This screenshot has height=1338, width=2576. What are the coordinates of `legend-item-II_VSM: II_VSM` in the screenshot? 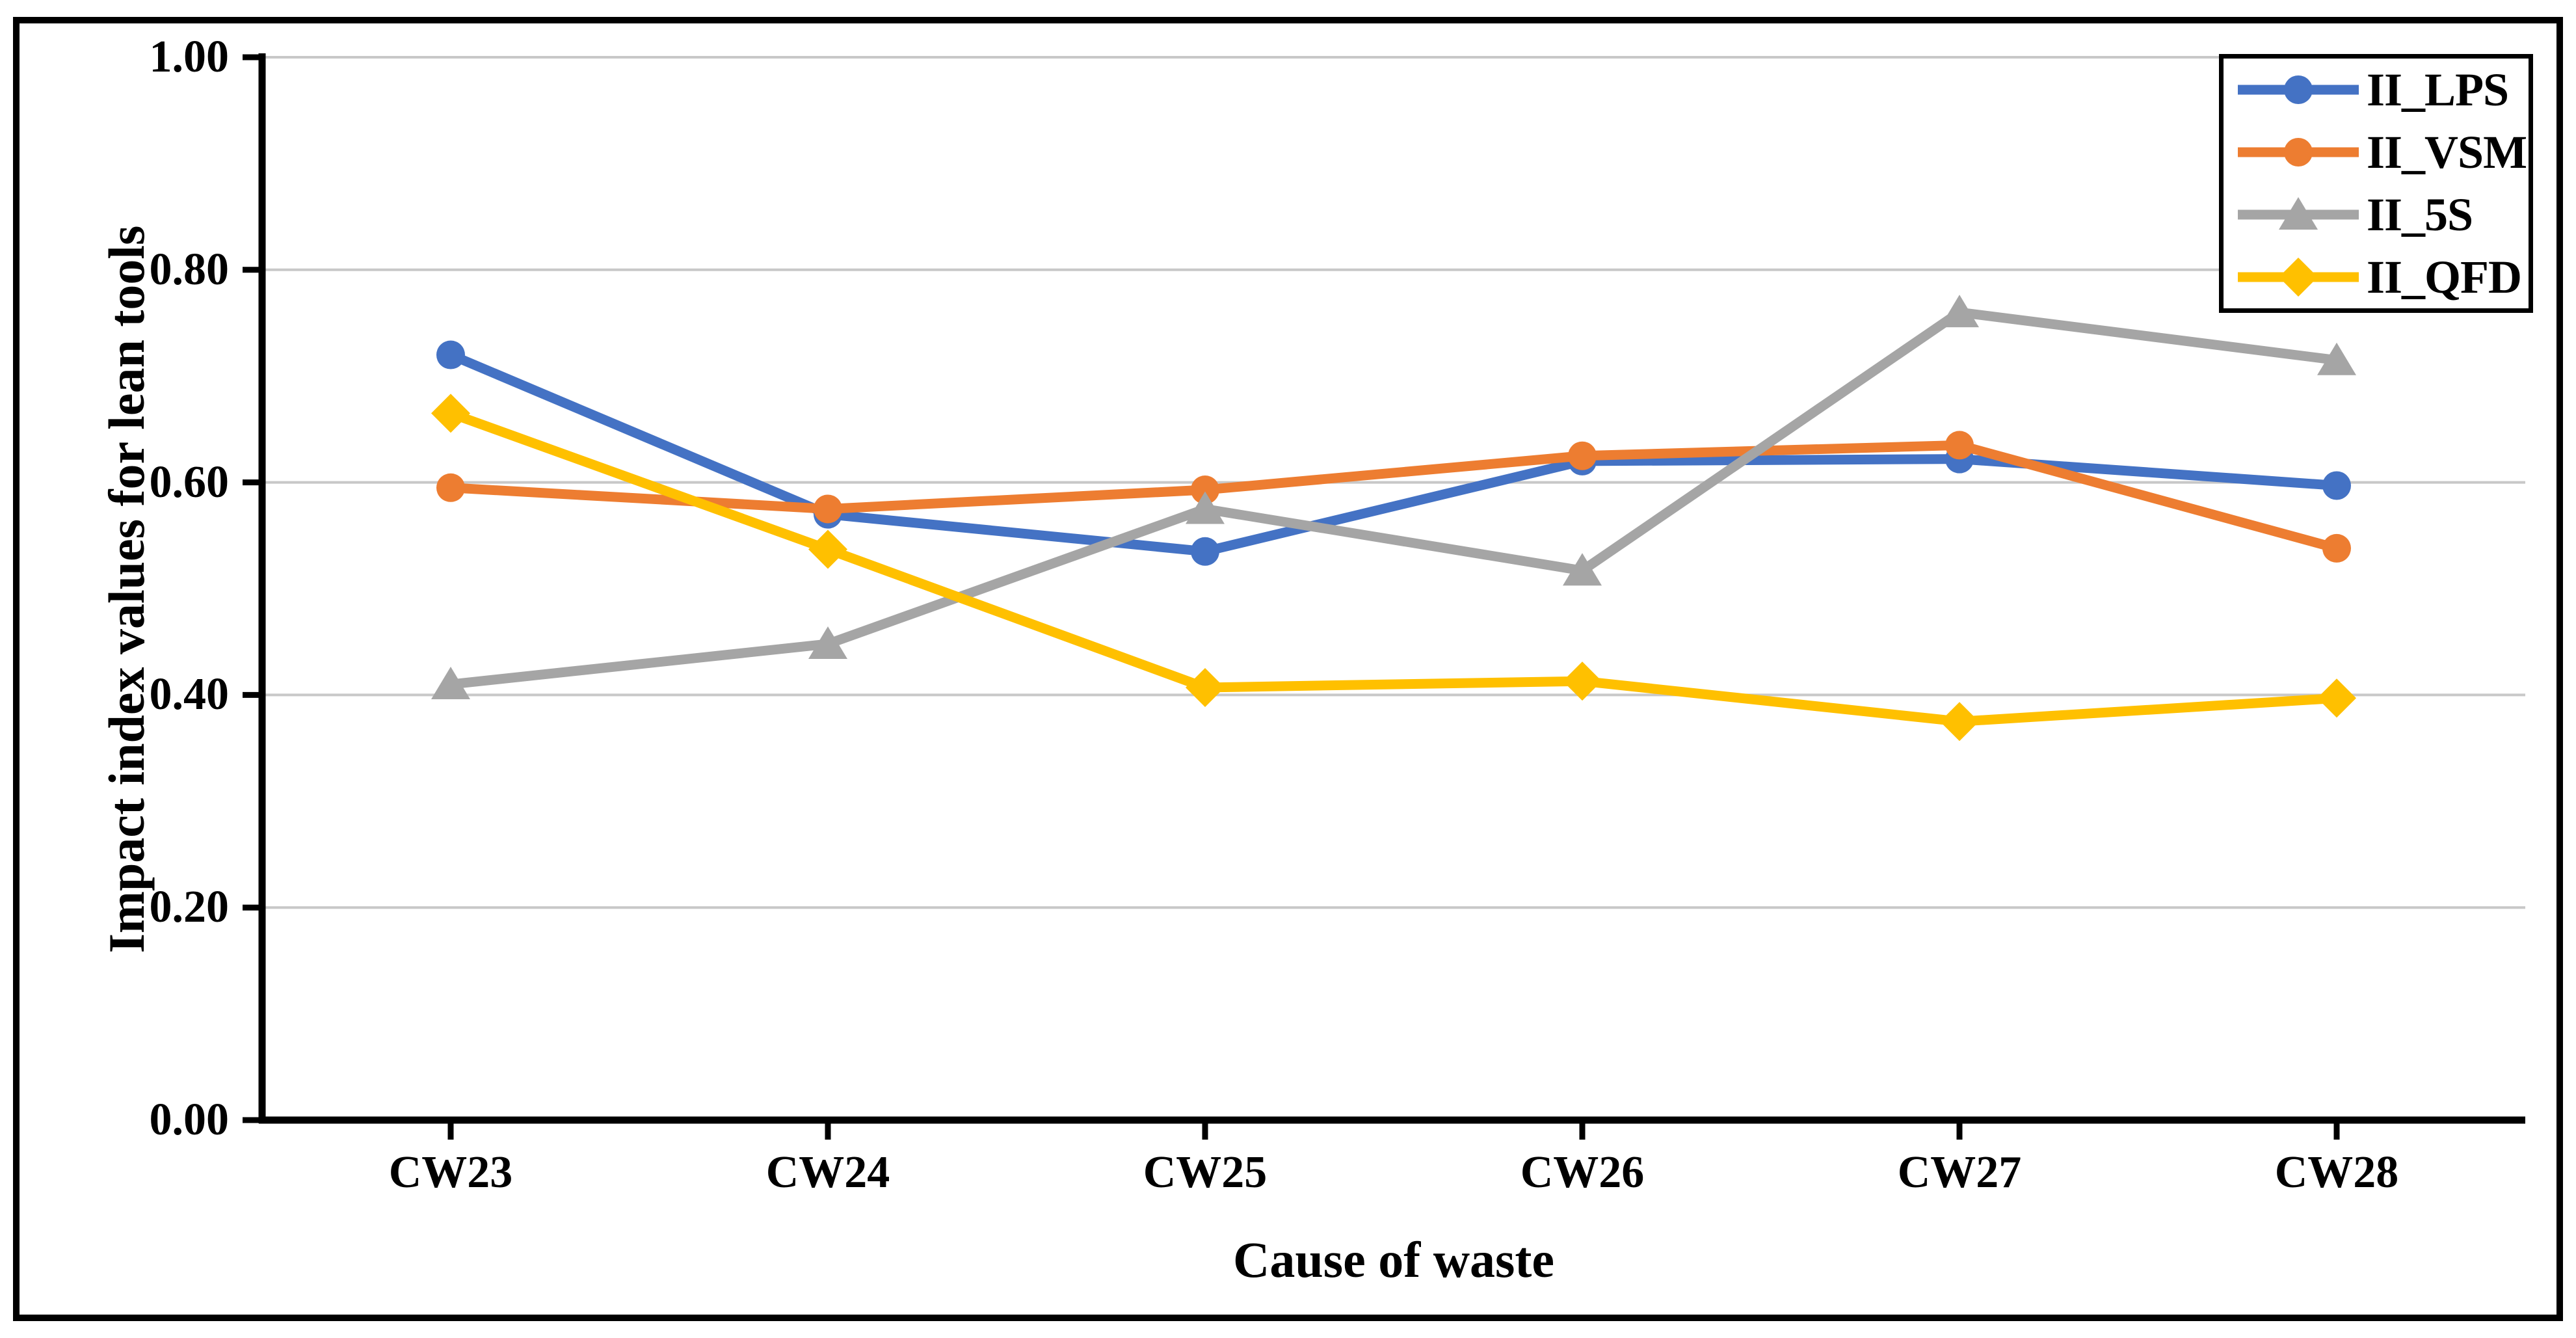 It's located at (2376, 152).